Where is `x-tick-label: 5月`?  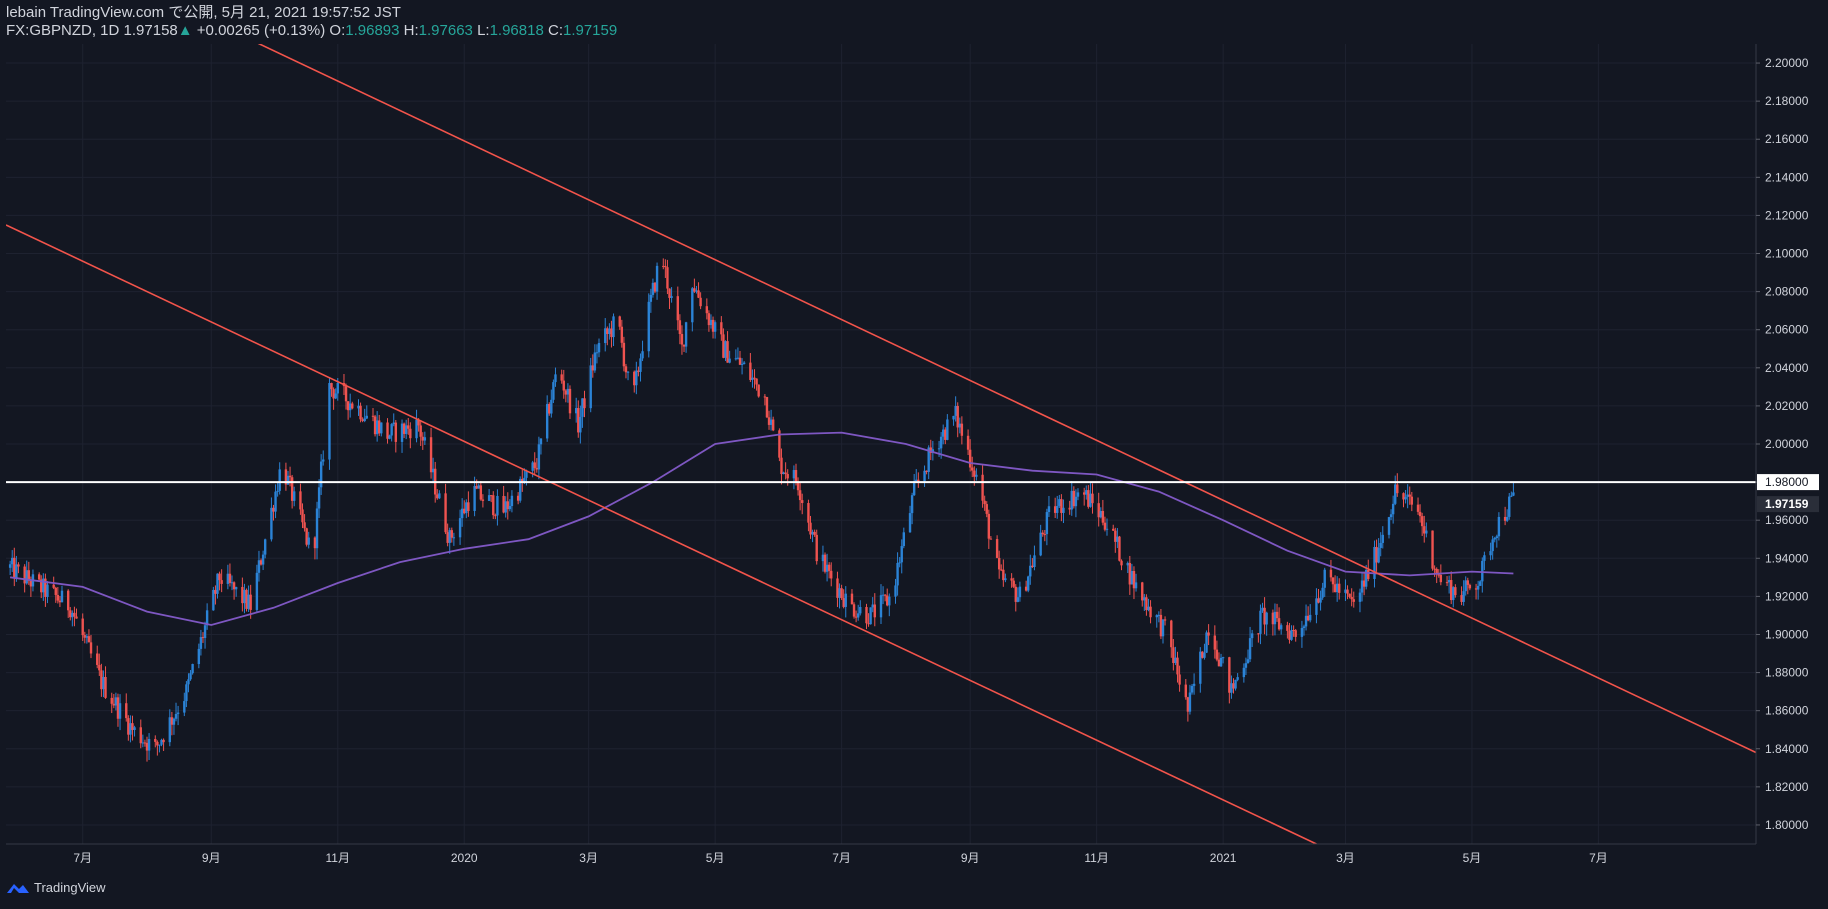 x-tick-label: 5月 is located at coordinates (715, 858).